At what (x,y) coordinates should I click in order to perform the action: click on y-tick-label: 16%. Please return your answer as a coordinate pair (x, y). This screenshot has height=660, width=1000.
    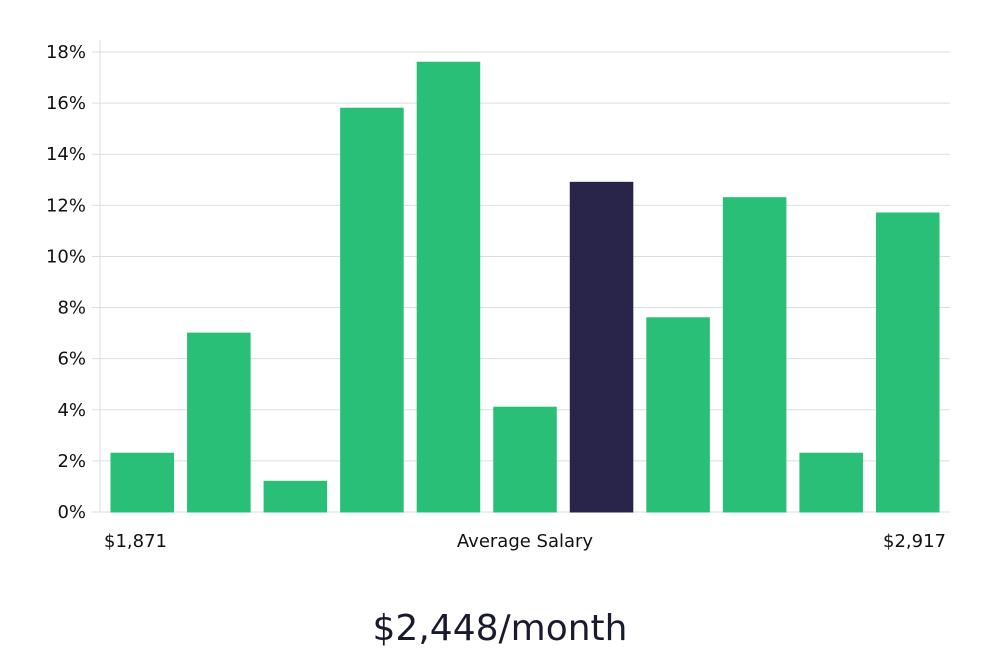
    Looking at the image, I should click on (66, 103).